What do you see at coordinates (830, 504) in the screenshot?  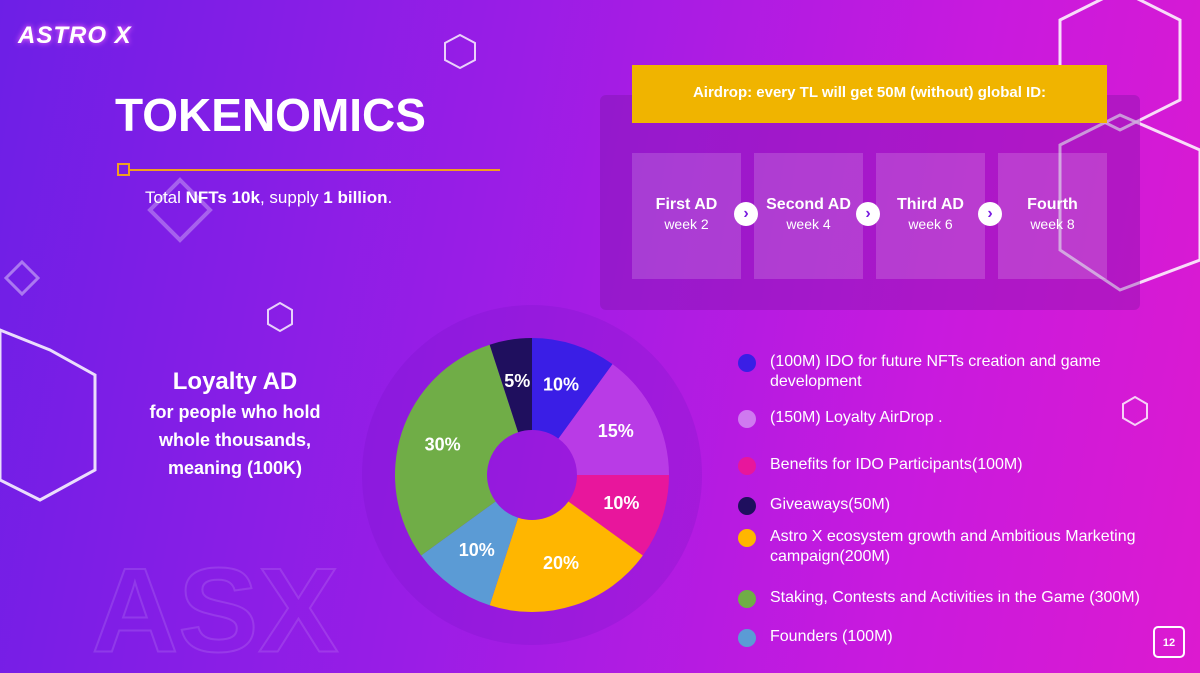 I see `legend-label: Giveaways(50M)` at bounding box center [830, 504].